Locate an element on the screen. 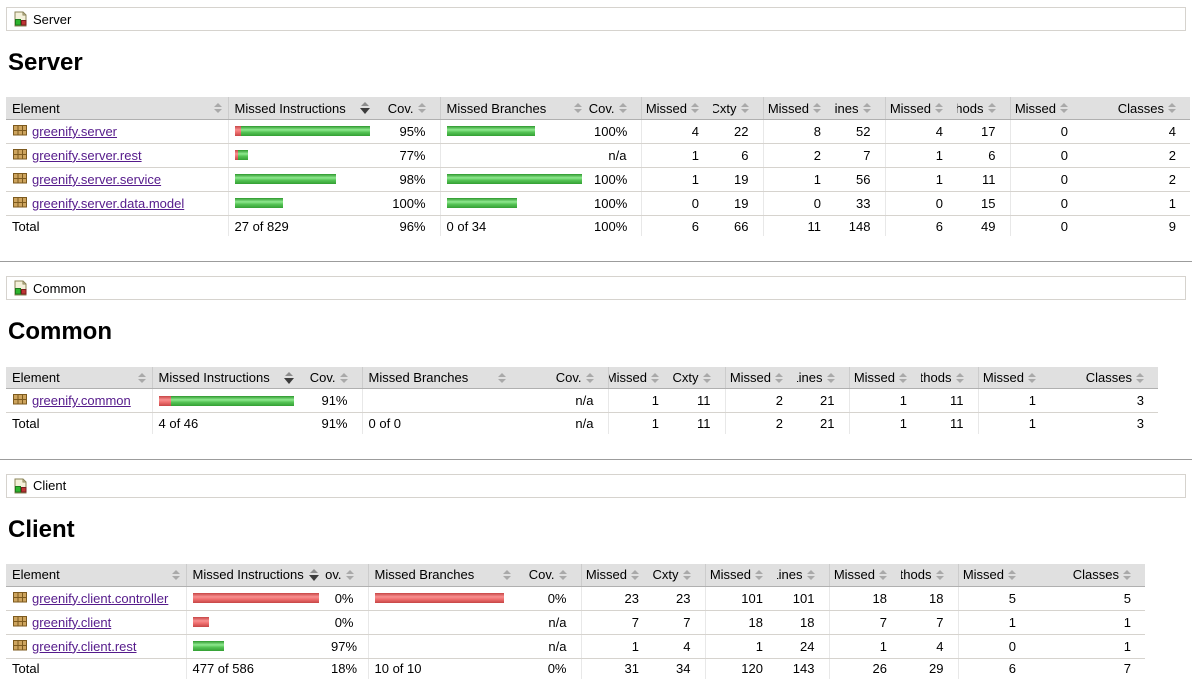  counter-cell: 19 is located at coordinates (738, 179).